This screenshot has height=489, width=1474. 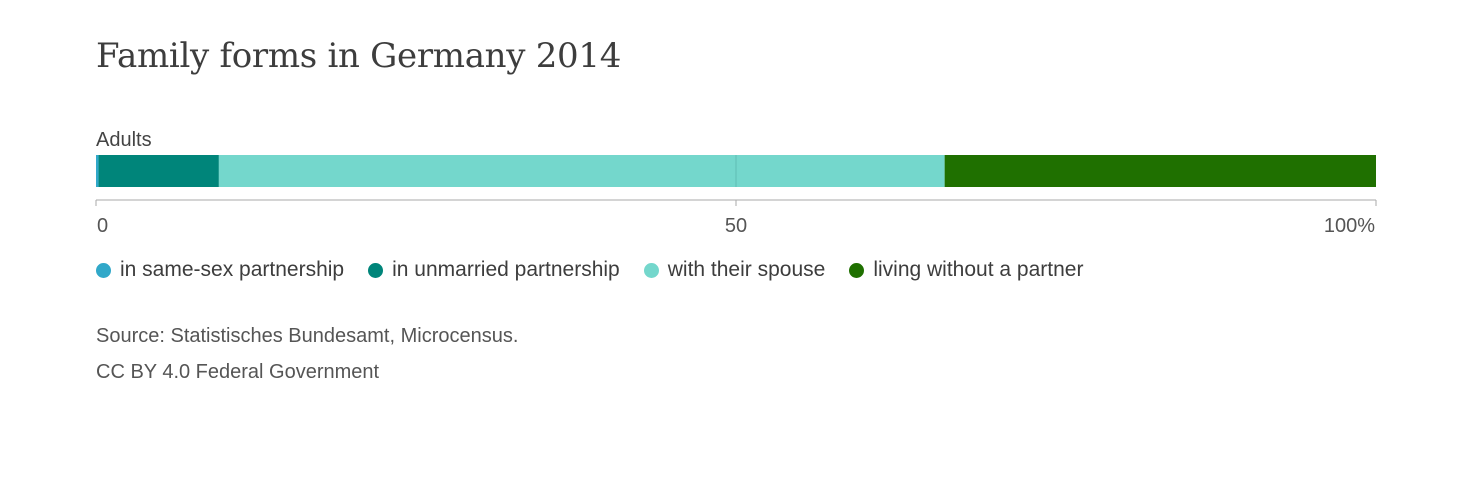 I want to click on legend-item-3: with their spouse, so click(x=734, y=270).